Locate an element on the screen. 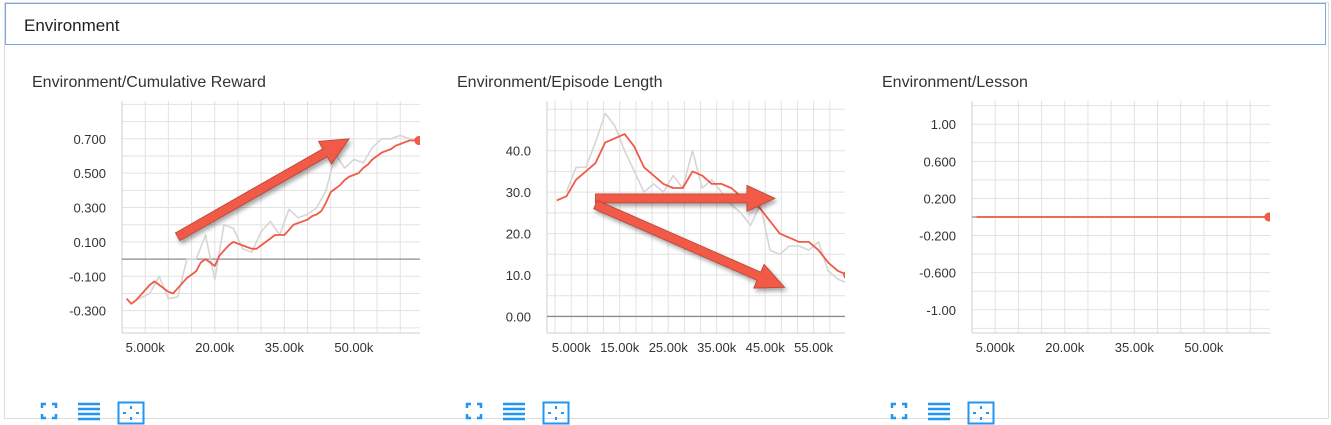 This screenshot has width=1331, height=425. chart-title: Environment/Cumulative Reward is located at coordinates (149, 82).